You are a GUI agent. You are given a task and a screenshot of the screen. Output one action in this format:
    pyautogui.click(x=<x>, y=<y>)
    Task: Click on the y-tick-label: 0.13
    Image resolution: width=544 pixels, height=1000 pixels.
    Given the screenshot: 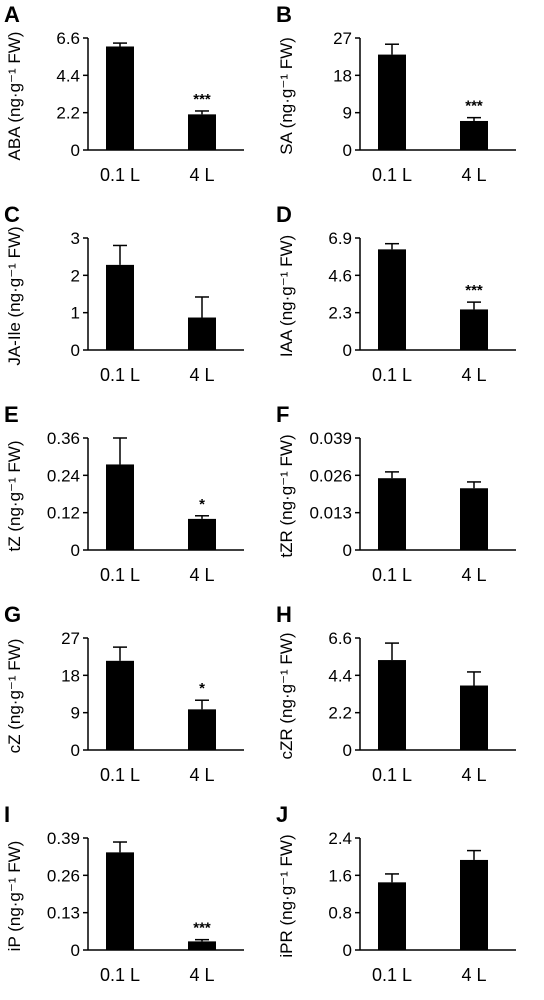 What is the action you would take?
    pyautogui.click(x=63, y=913)
    